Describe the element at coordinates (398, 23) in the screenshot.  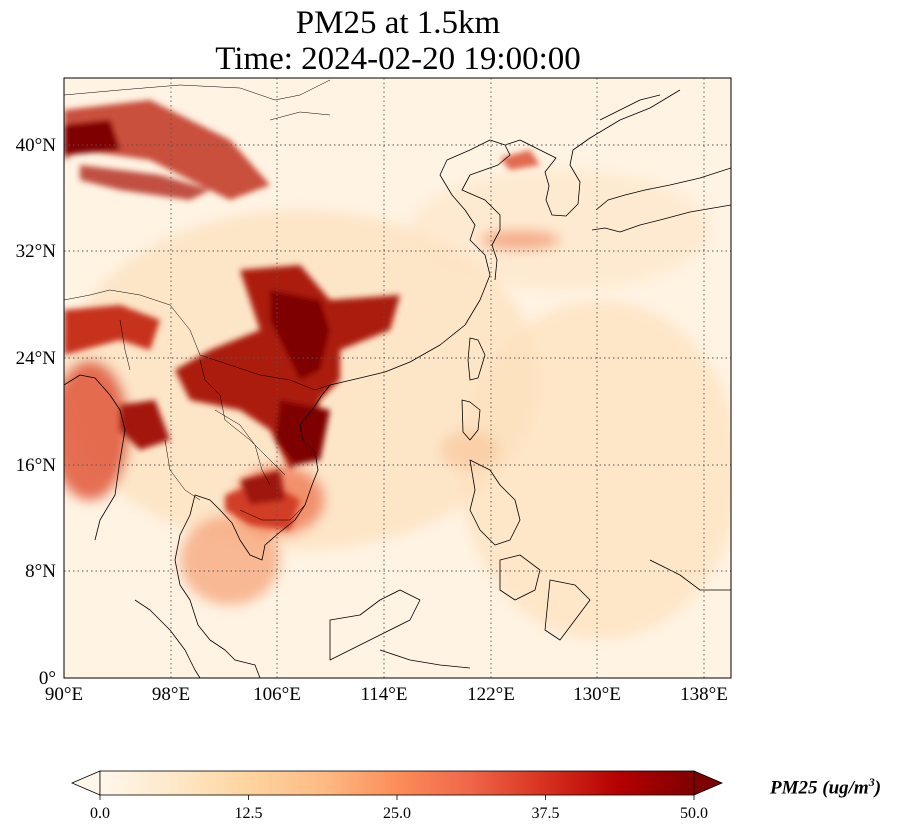
I see `map-title-line1: PM25 at 1.5km` at that location.